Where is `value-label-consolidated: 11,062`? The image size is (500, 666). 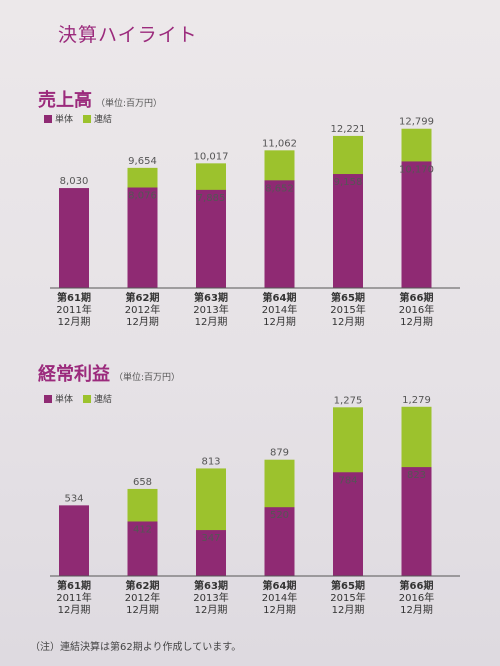
value-label-consolidated: 11,062 is located at coordinates (279, 143).